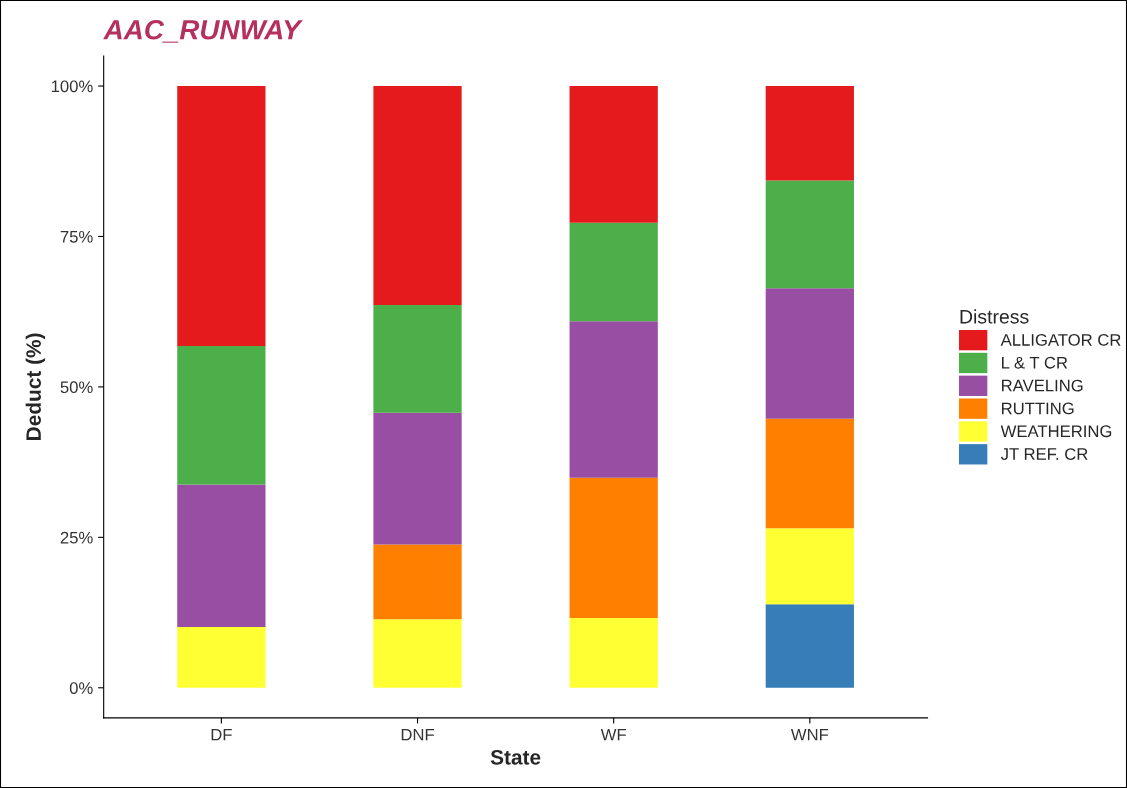 The height and width of the screenshot is (788, 1127). What do you see at coordinates (1044, 454) in the screenshot?
I see `legend-label: JT REF. CR` at bounding box center [1044, 454].